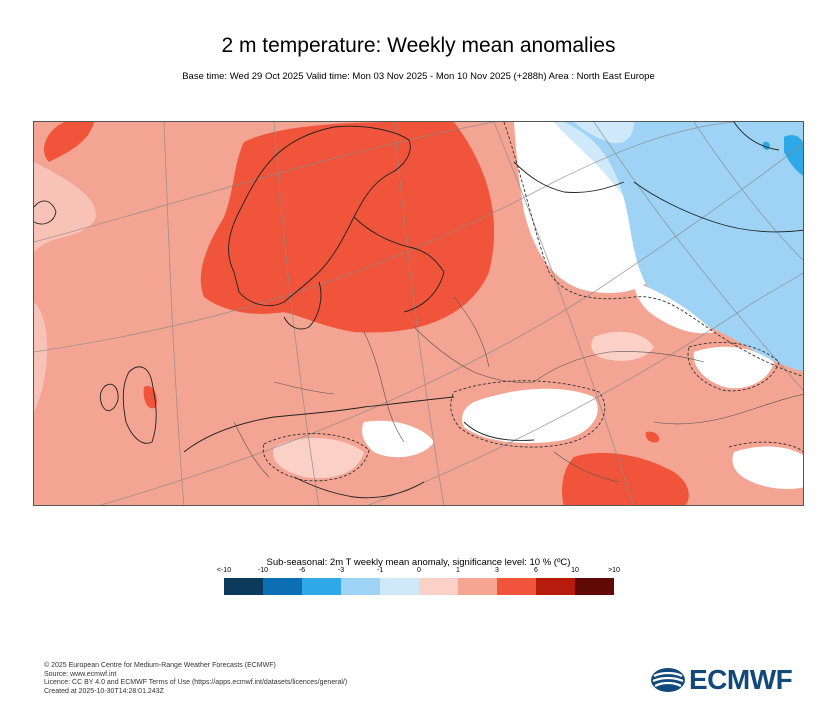 The height and width of the screenshot is (724, 837). Describe the element at coordinates (741, 679) in the screenshot. I see `ecmwf-logo-text: ECMWF` at that location.